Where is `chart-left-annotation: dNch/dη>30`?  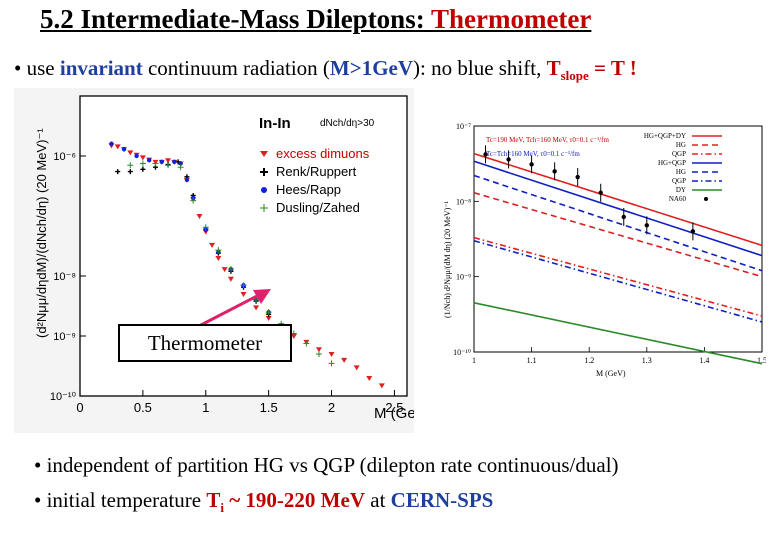
chart-left-annotation: dNch/dη>30 is located at coordinates (347, 123).